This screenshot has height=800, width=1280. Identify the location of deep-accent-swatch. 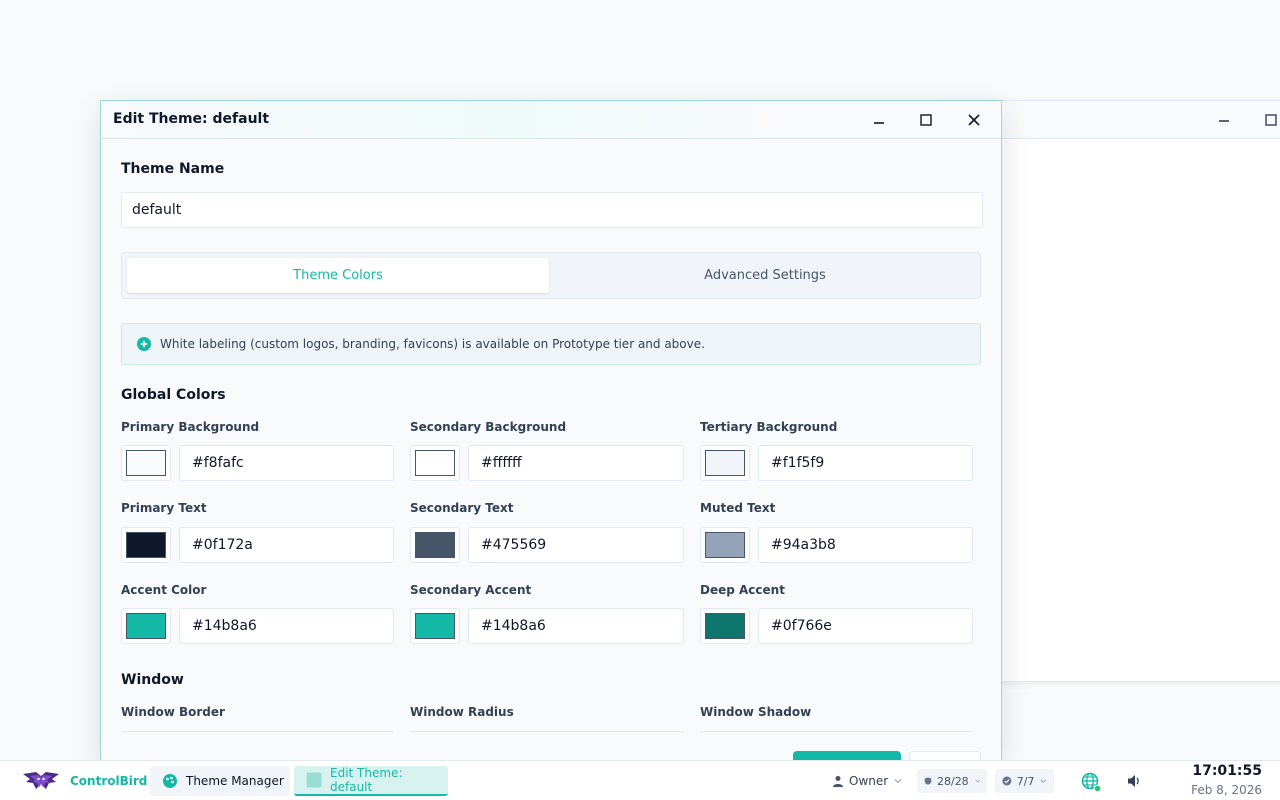
(725, 626).